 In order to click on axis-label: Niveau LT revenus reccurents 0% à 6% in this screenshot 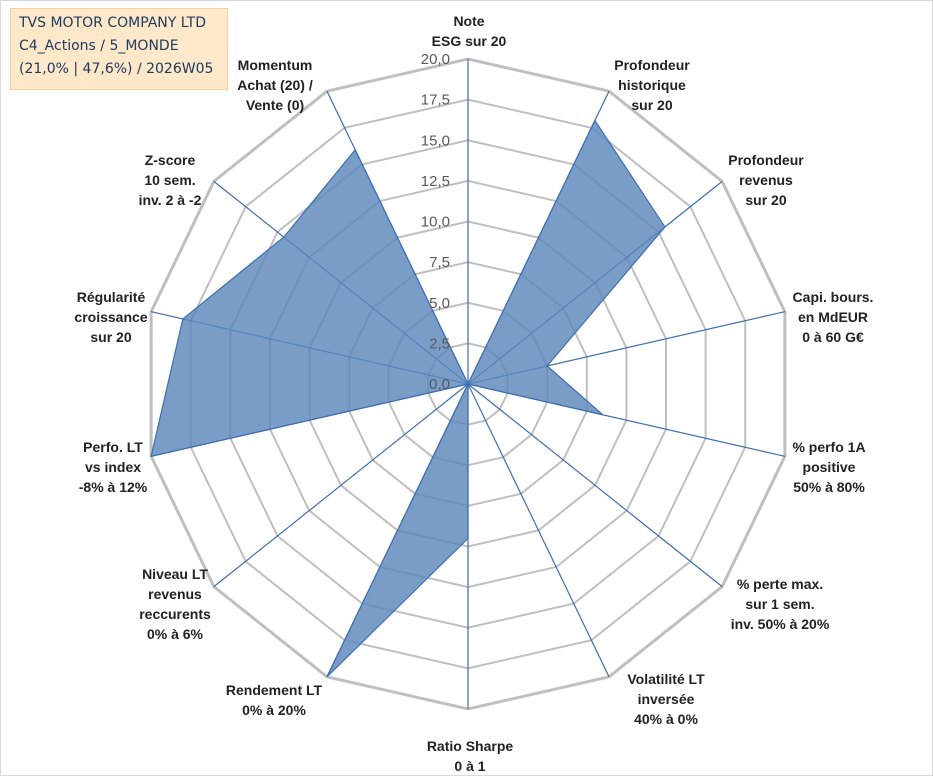, I will do `click(175, 604)`.